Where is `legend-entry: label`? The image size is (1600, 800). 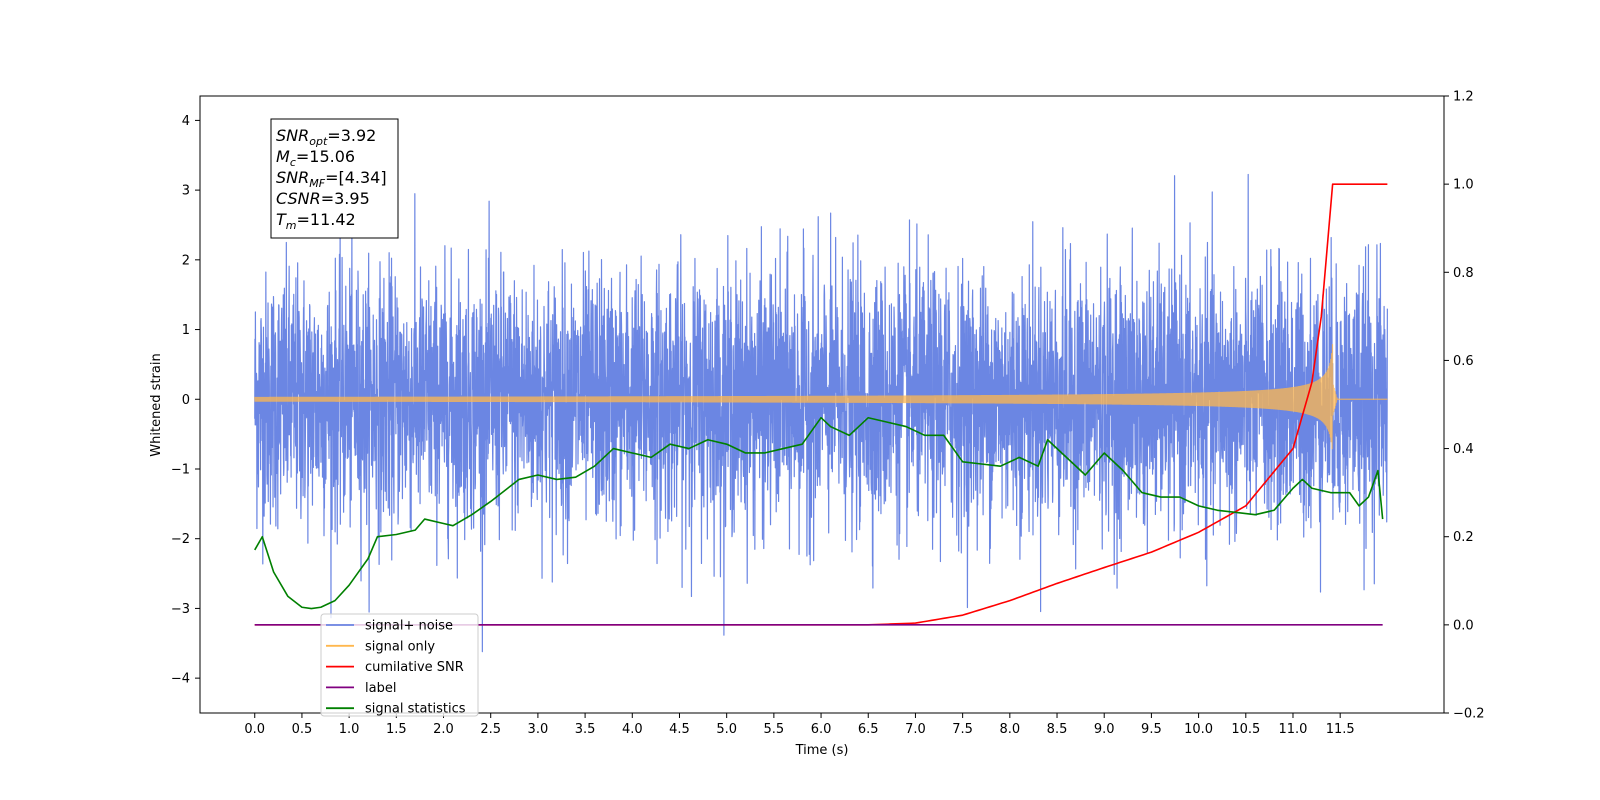 legend-entry: label is located at coordinates (380, 688).